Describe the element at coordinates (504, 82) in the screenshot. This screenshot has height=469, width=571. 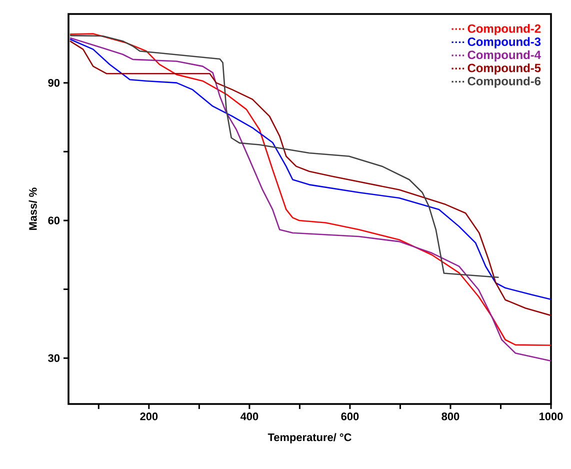
I see `legend-label: Compound-6` at that location.